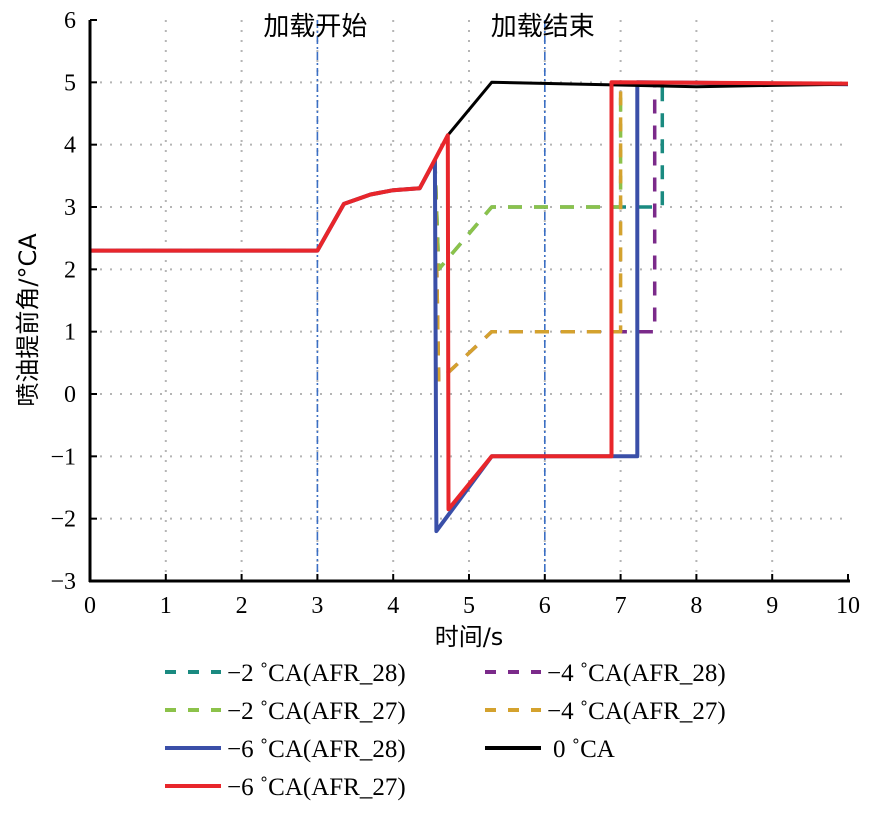 This screenshot has width=870, height=813. I want to click on legend-item: −4 ˚CA(AFR_27), so click(605, 711).